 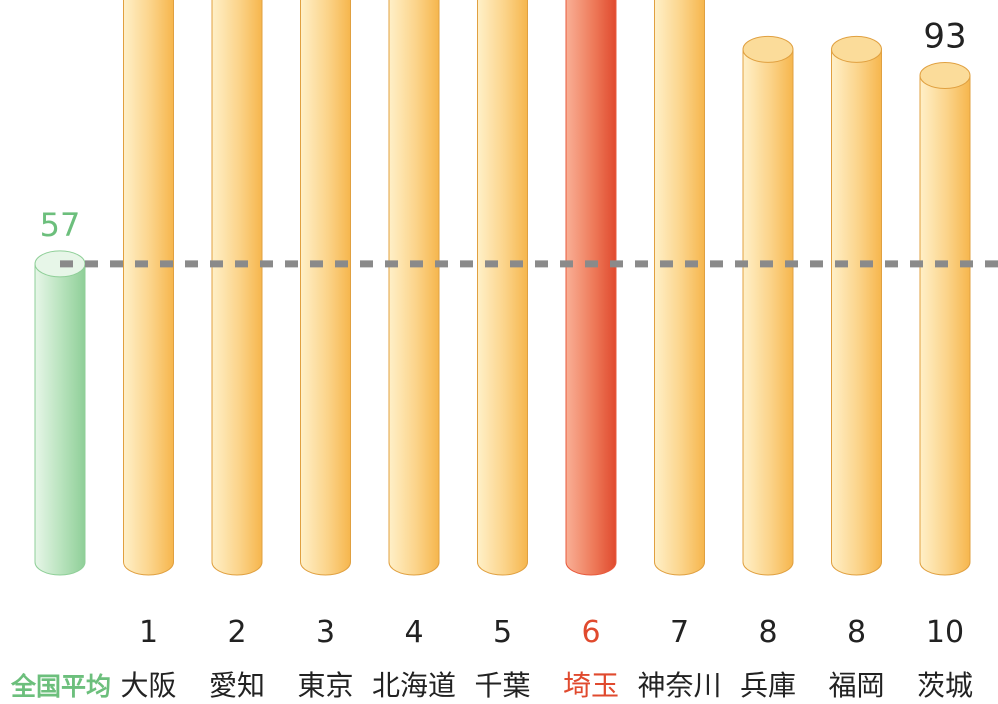 What do you see at coordinates (679, 685) in the screenshot?
I see `category-label: 神奈川` at bounding box center [679, 685].